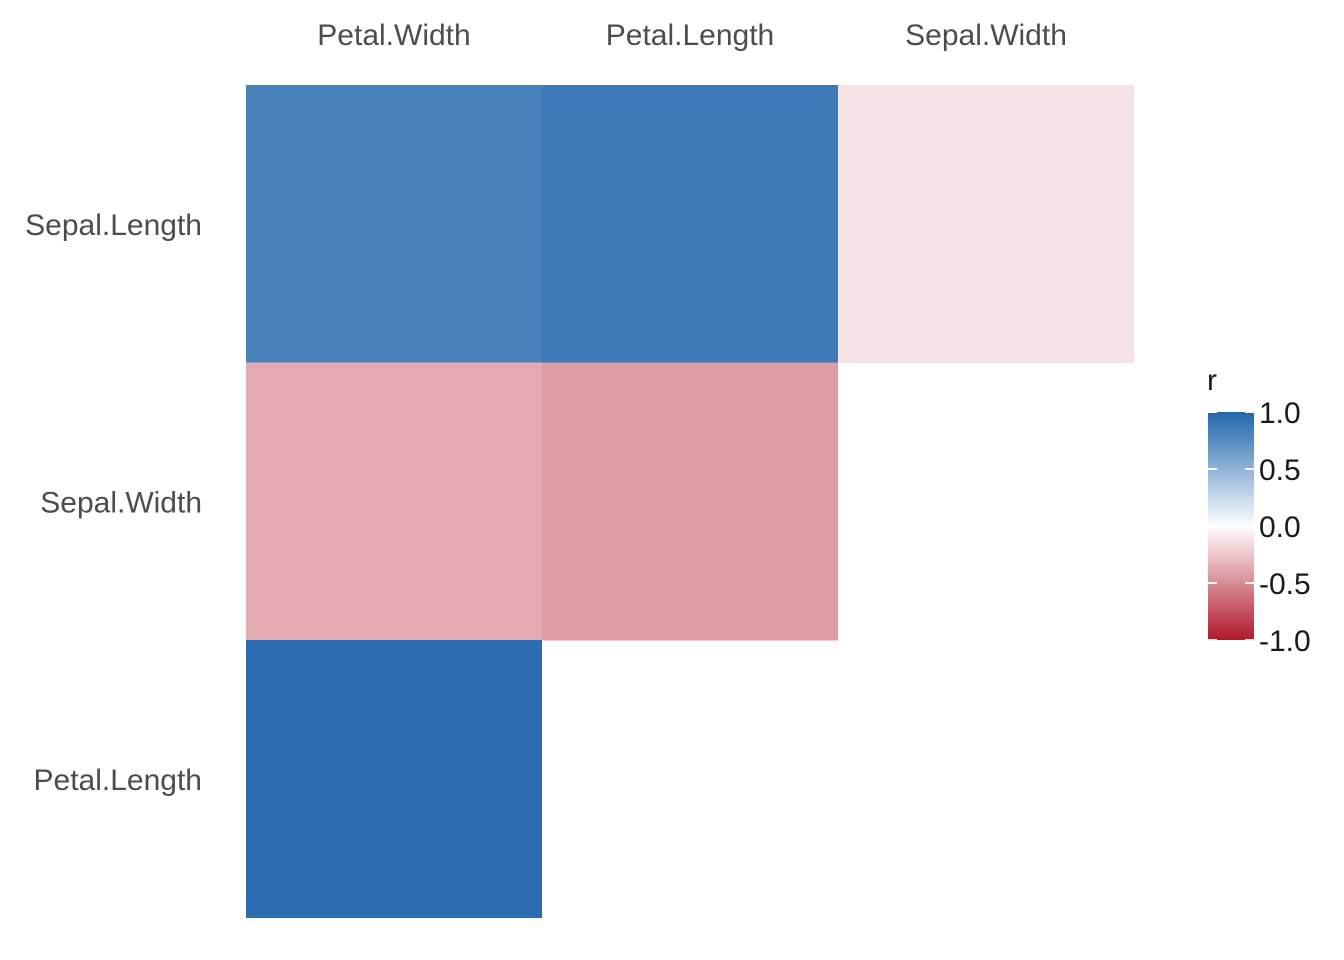 The width and height of the screenshot is (1344, 960). I want to click on x-label-petal-width: Petal.Width, so click(393, 35).